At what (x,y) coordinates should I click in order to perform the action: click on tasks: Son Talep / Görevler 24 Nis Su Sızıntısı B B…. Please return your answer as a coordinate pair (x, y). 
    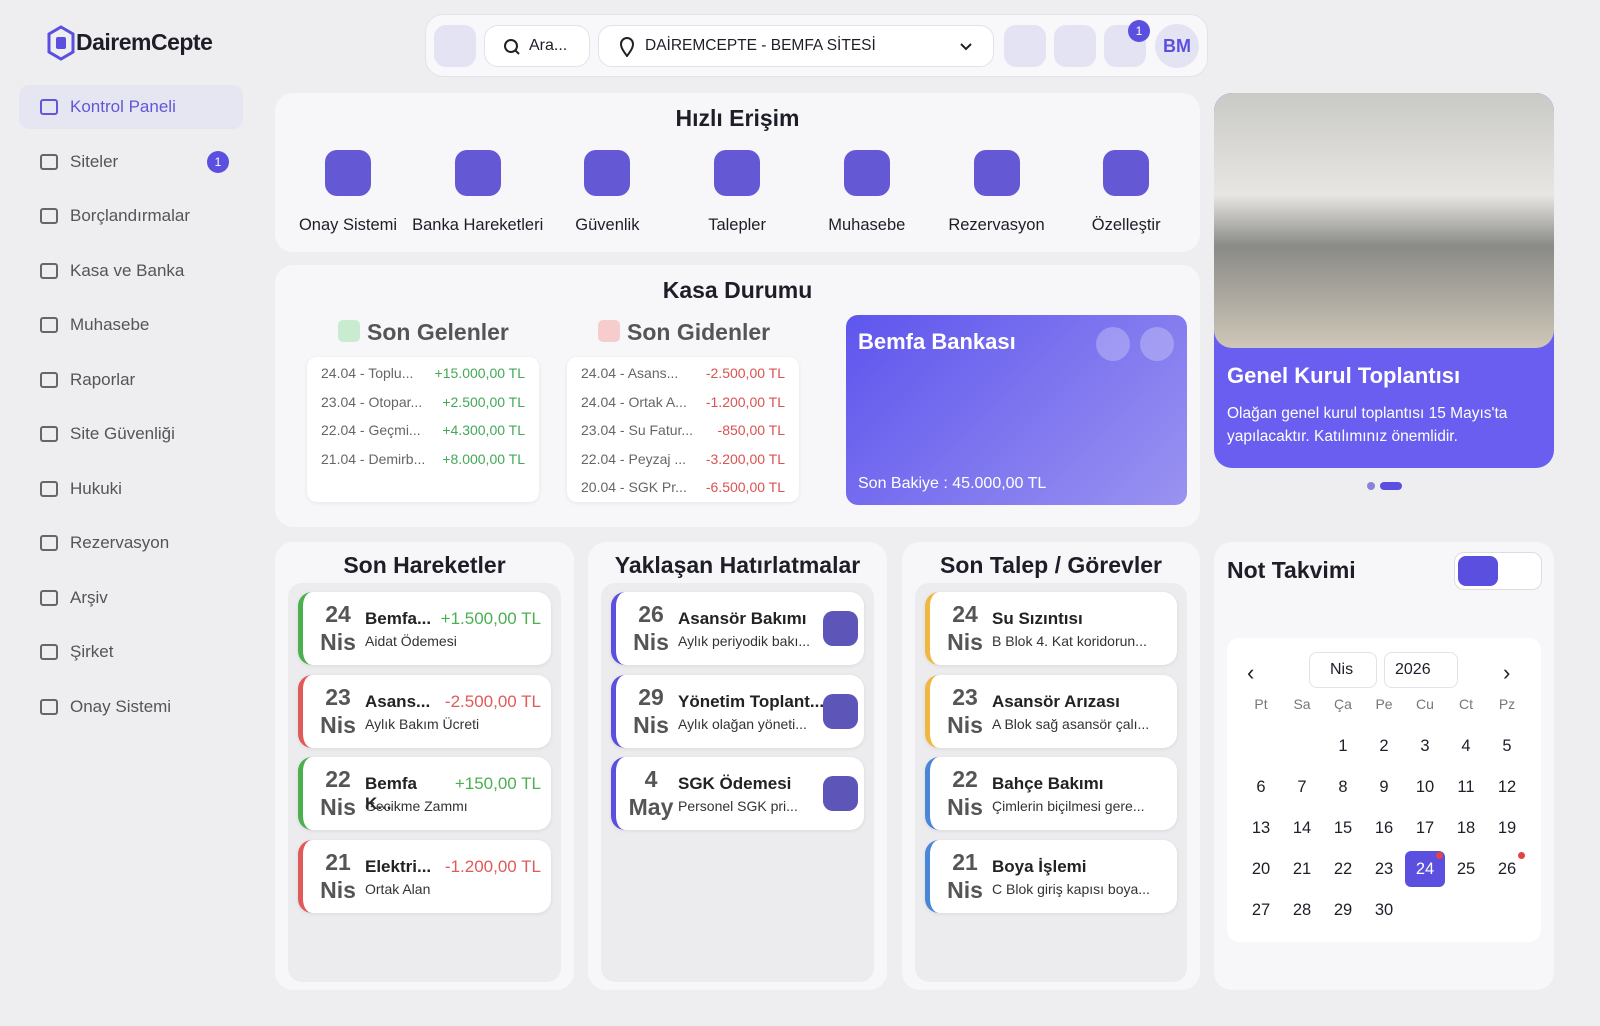
    Looking at the image, I should click on (1051, 766).